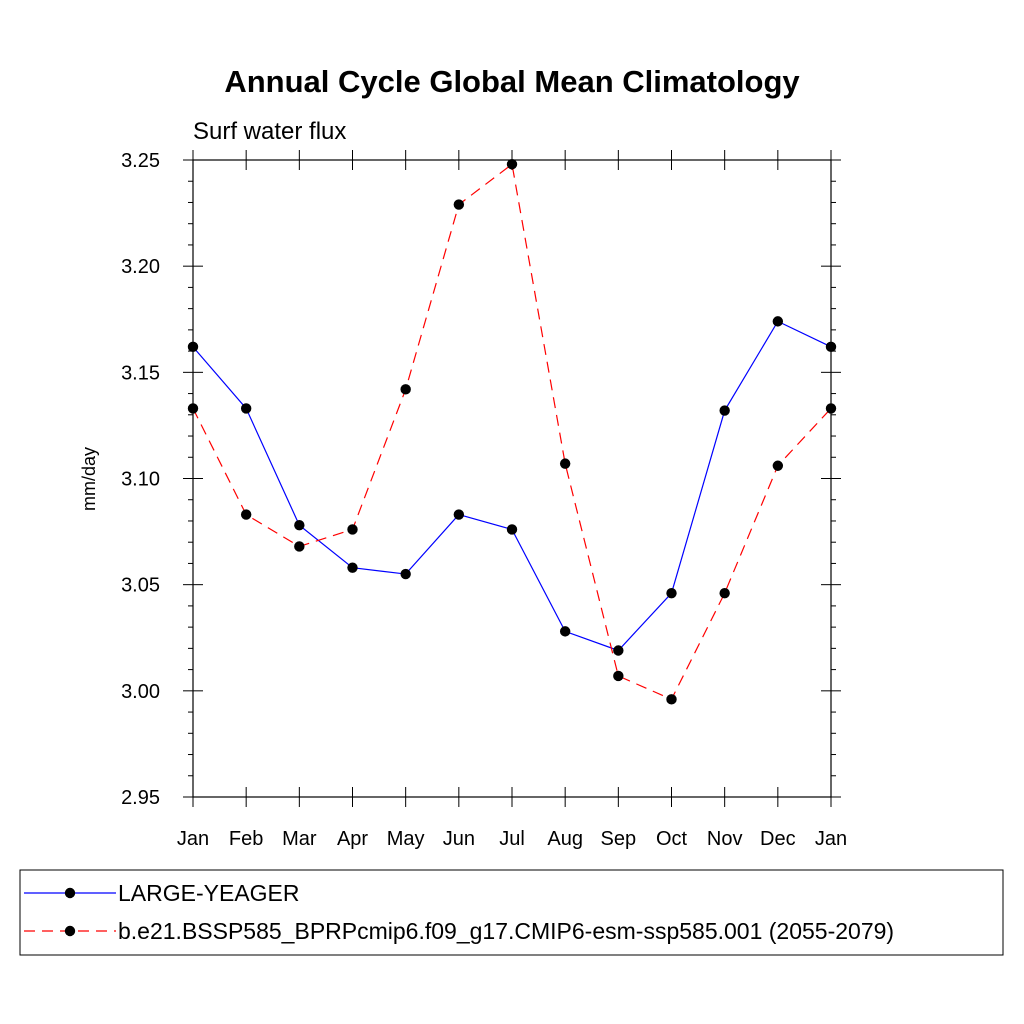 Image resolution: width=1024 pixels, height=1024 pixels. Describe the element at coordinates (140, 798) in the screenshot. I see `y-tick-label: 2.95` at that location.